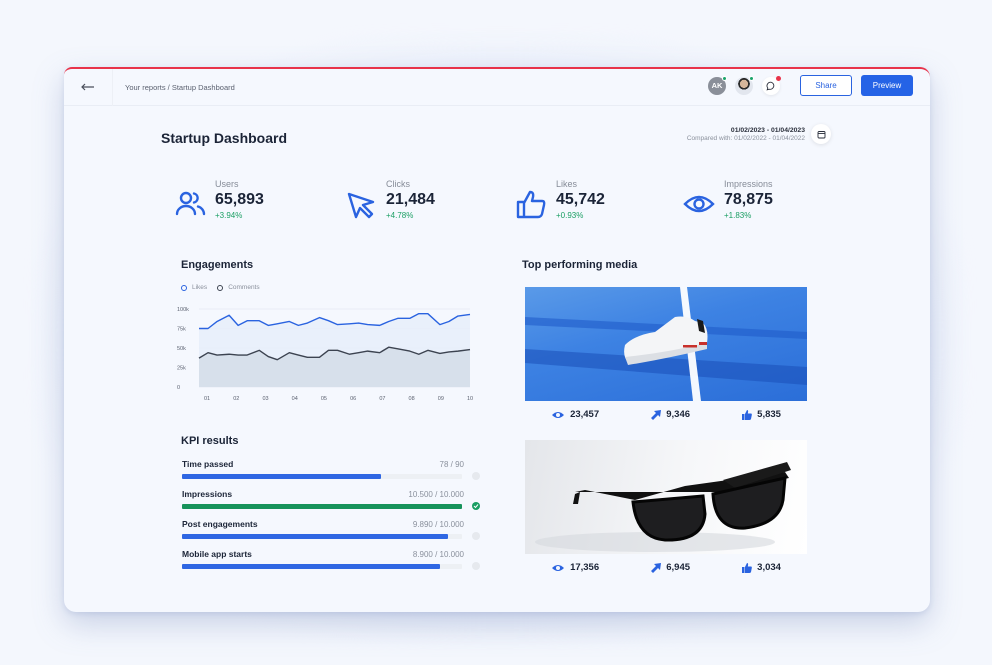 Image resolution: width=992 pixels, height=665 pixels. I want to click on avatar-user-photo, so click(744, 85).